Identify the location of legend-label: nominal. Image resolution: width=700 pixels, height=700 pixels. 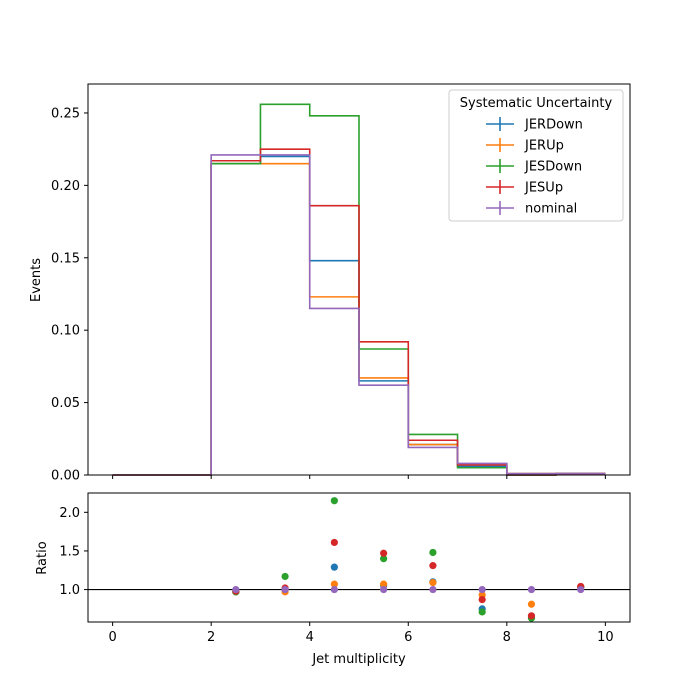
(551, 209).